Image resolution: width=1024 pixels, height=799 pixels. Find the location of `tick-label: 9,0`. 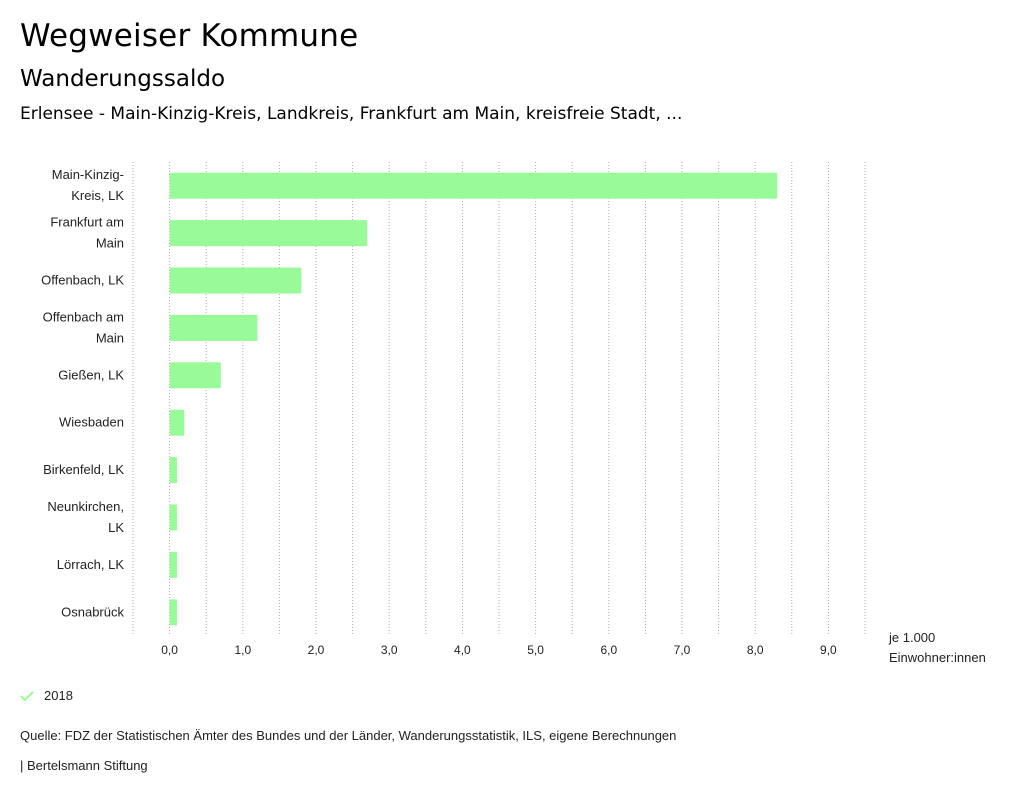

tick-label: 9,0 is located at coordinates (828, 650).